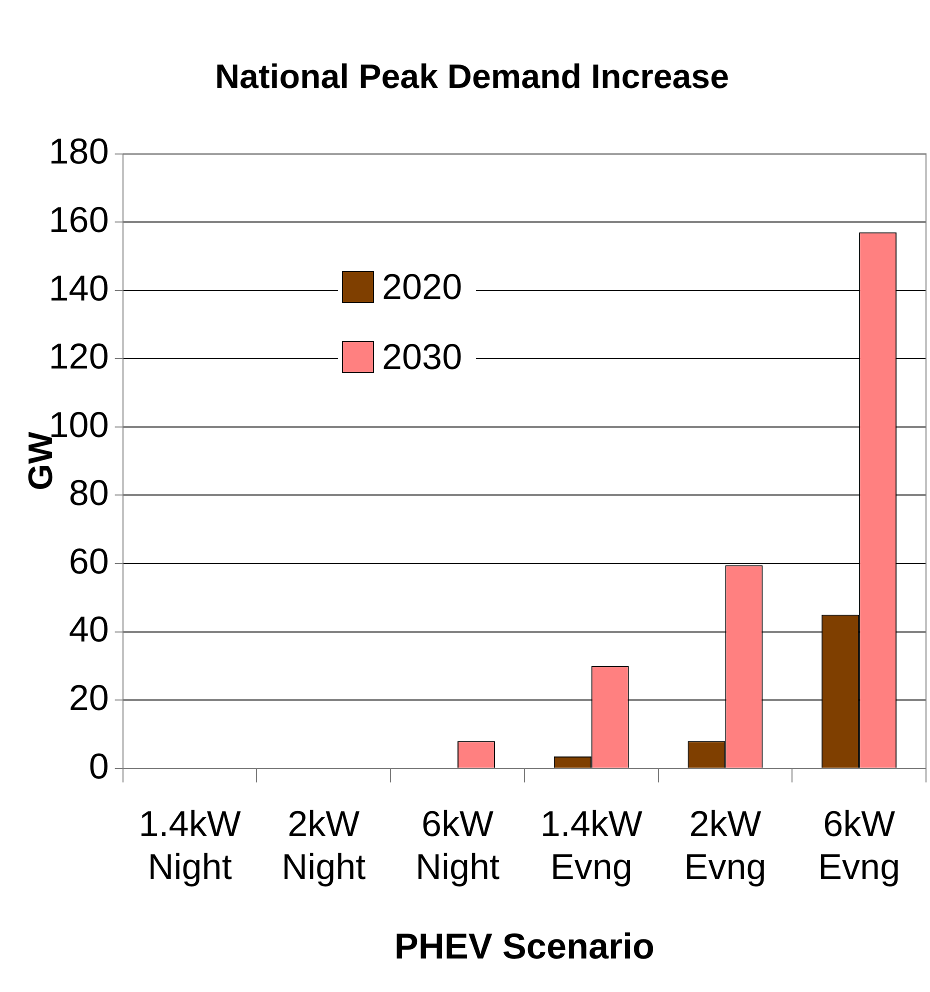 The width and height of the screenshot is (930, 992). I want to click on y-tick-label: 180, so click(78, 151).